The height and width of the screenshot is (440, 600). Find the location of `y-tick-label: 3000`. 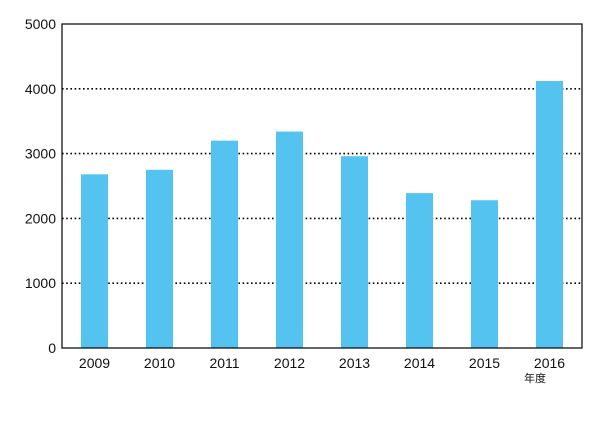

y-tick-label: 3000 is located at coordinates (40, 154).